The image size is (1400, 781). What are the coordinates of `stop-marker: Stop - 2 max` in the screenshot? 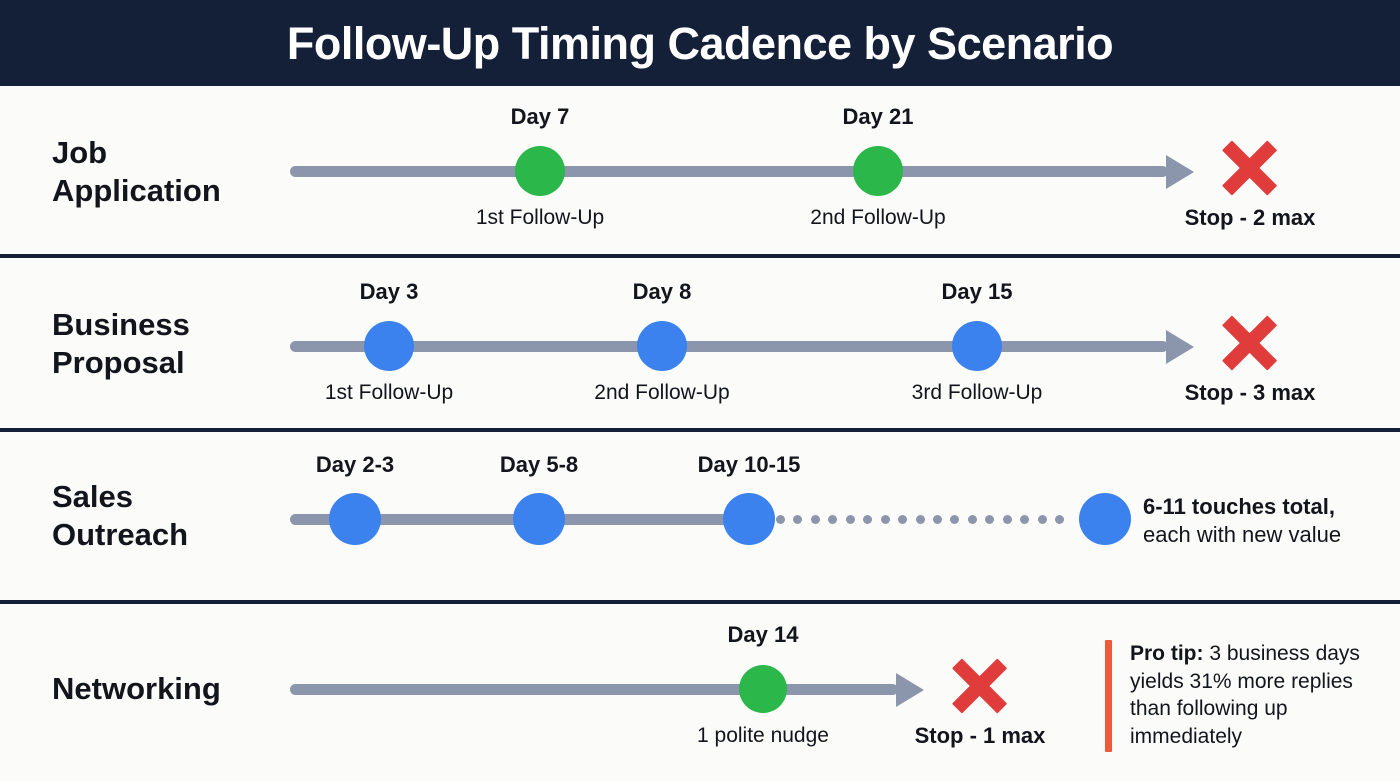 It's located at (1250, 184).